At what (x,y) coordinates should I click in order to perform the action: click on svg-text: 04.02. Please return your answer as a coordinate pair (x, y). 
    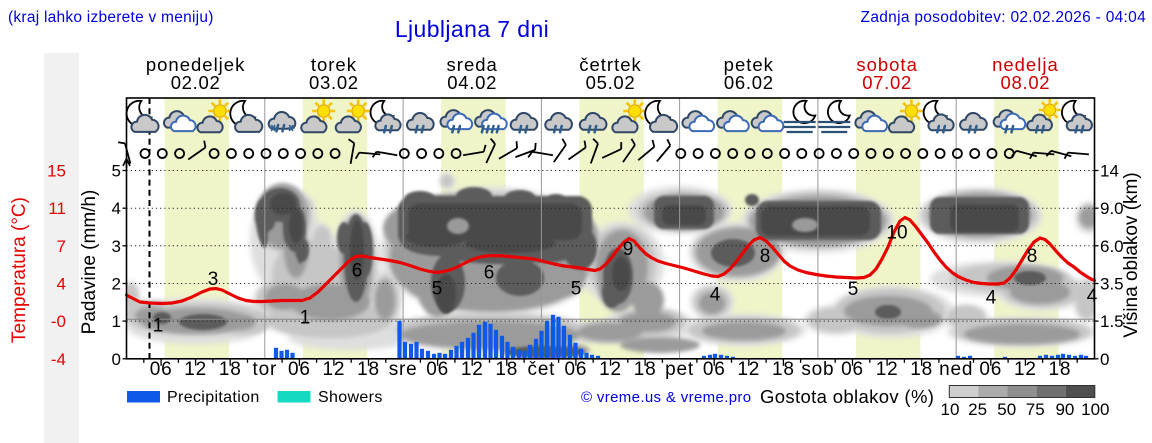
    Looking at the image, I should click on (472, 82).